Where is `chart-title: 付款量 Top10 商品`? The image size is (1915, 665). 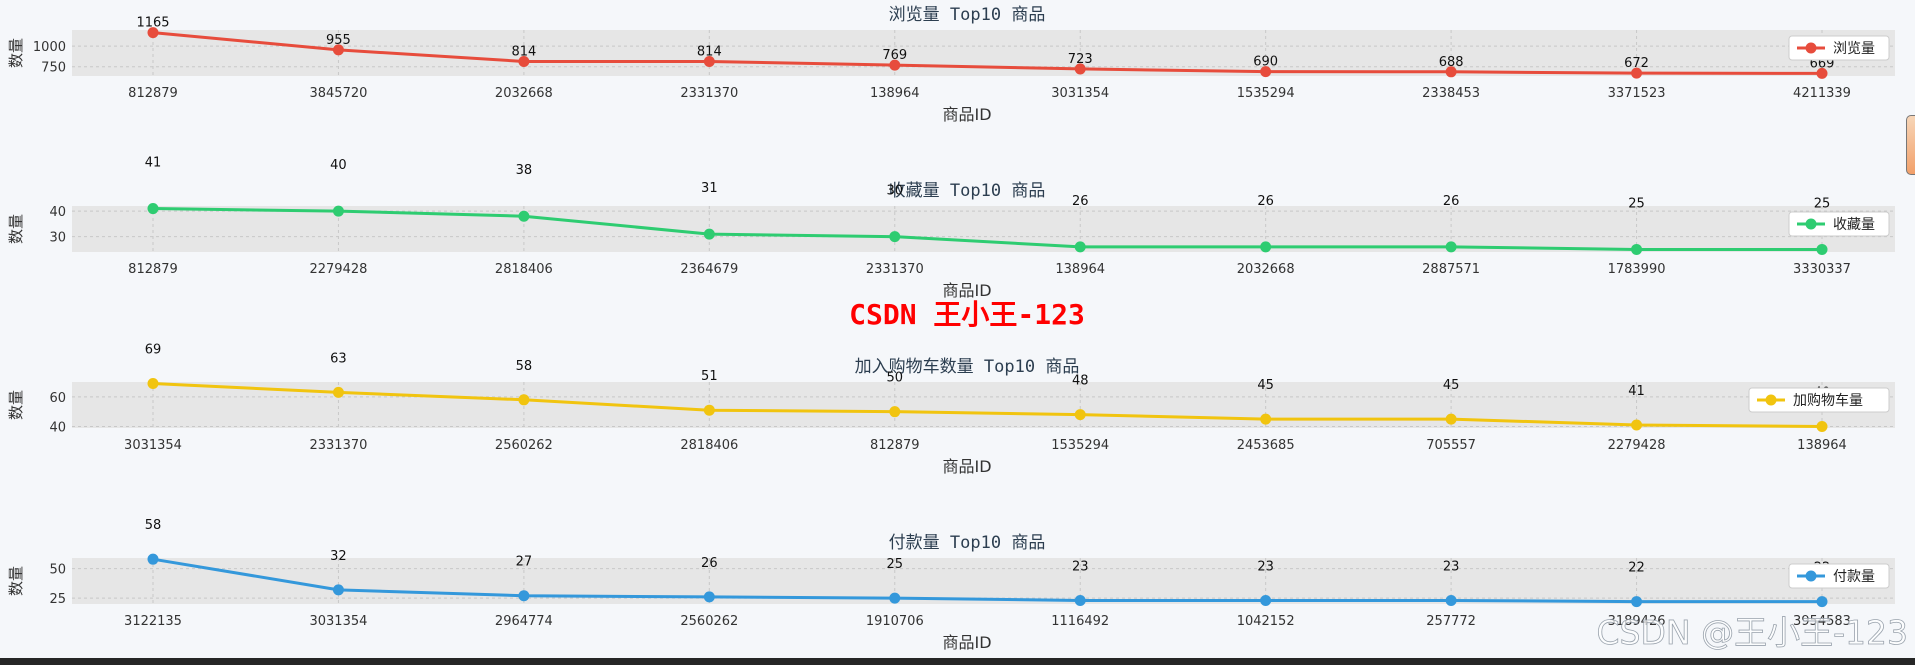
chart-title: 付款量 Top10 商品 is located at coordinates (967, 543).